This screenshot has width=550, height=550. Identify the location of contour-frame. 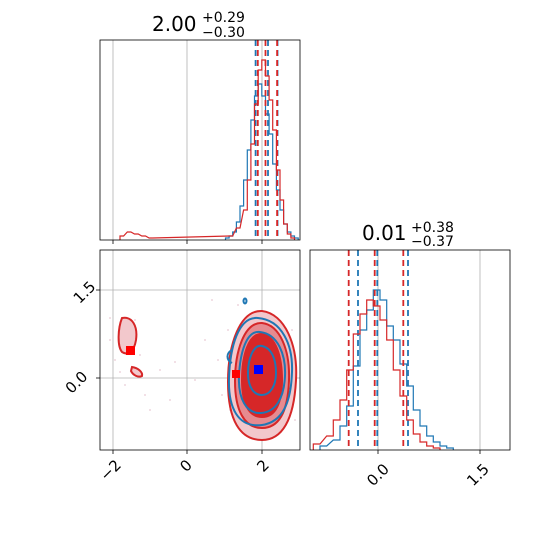
(200, 350).